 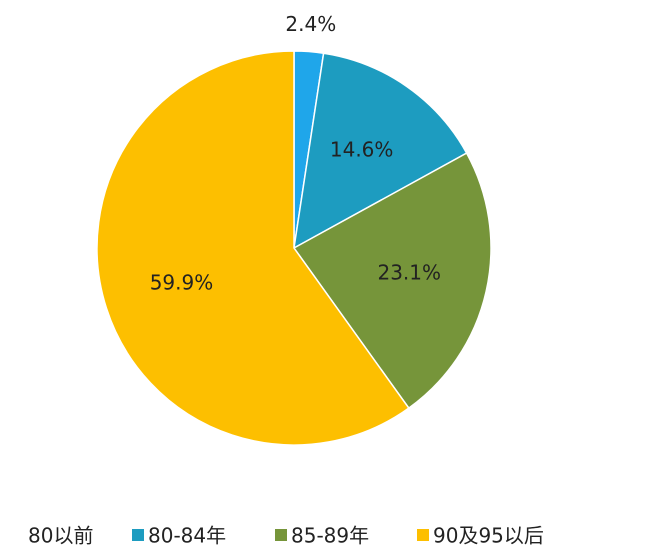 I want to click on data-label: 2.4%, so click(x=310, y=24).